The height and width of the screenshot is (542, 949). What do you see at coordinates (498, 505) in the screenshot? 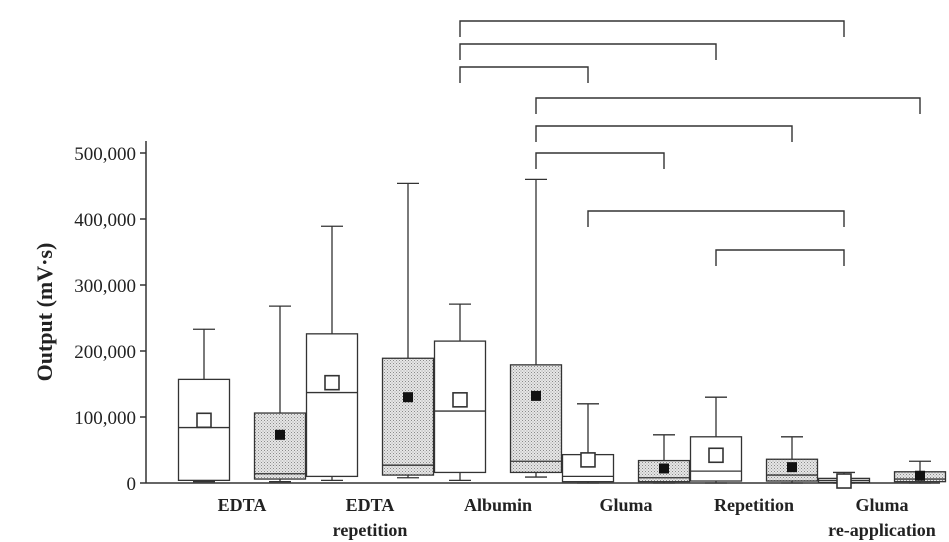
I see `category-label: Albumin` at bounding box center [498, 505].